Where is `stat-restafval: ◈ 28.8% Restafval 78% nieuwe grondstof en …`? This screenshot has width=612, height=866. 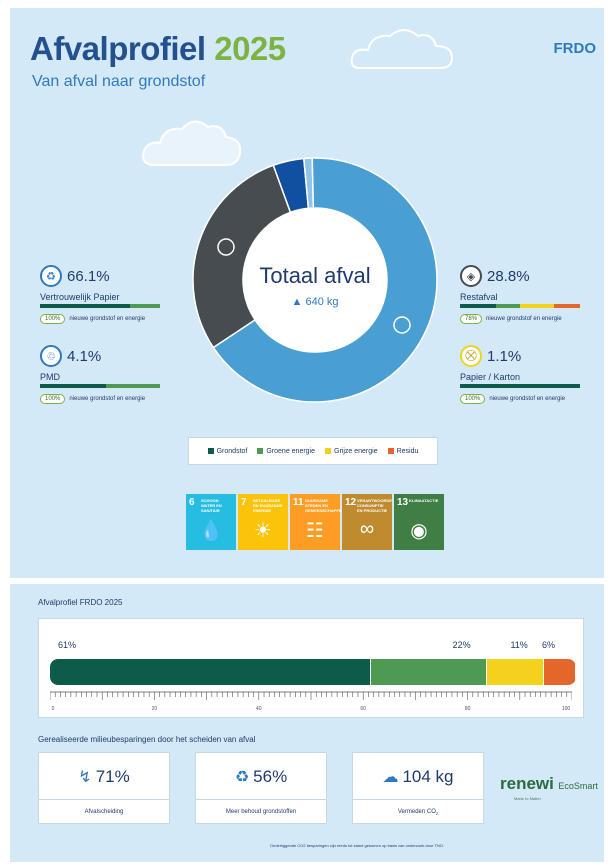
stat-restafval: ◈ 28.8% Restafval 78% nieuwe grondstof en … is located at coordinates (525, 294).